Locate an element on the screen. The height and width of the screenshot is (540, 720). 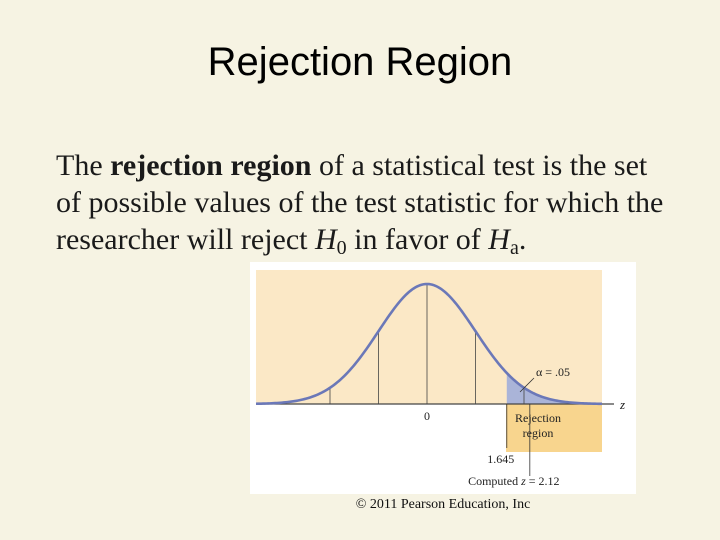
rejection-region-box is located at coordinates (554, 428).